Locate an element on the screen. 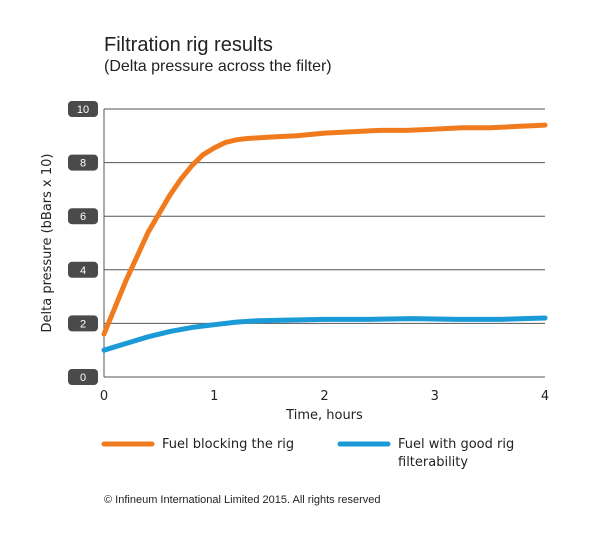 This screenshot has height=535, width=599. x-tick-label: 4 is located at coordinates (545, 396).